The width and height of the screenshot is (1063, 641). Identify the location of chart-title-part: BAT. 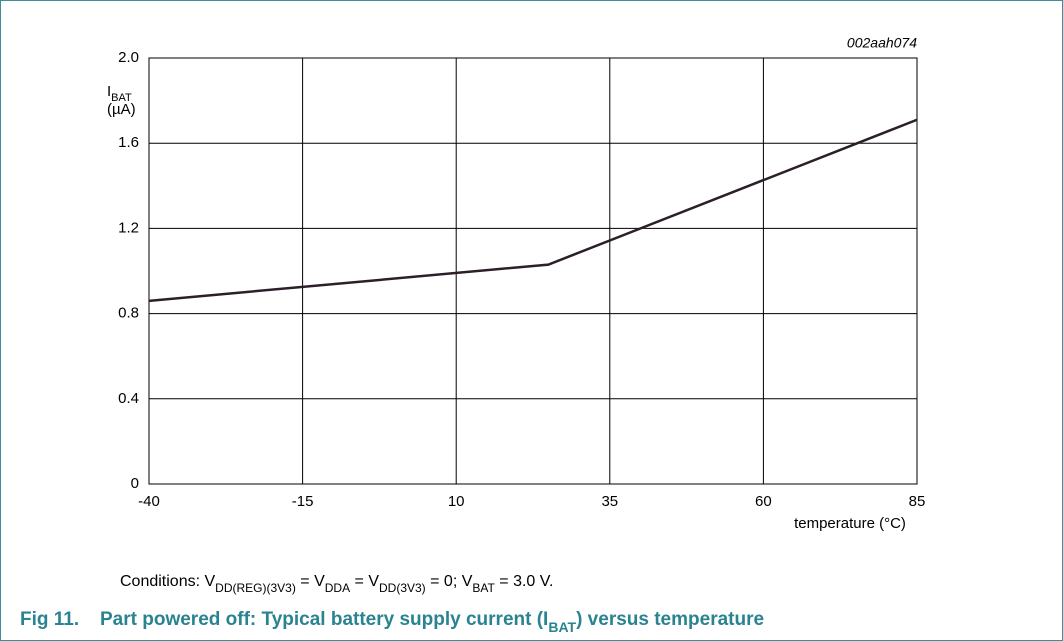
(562, 627).